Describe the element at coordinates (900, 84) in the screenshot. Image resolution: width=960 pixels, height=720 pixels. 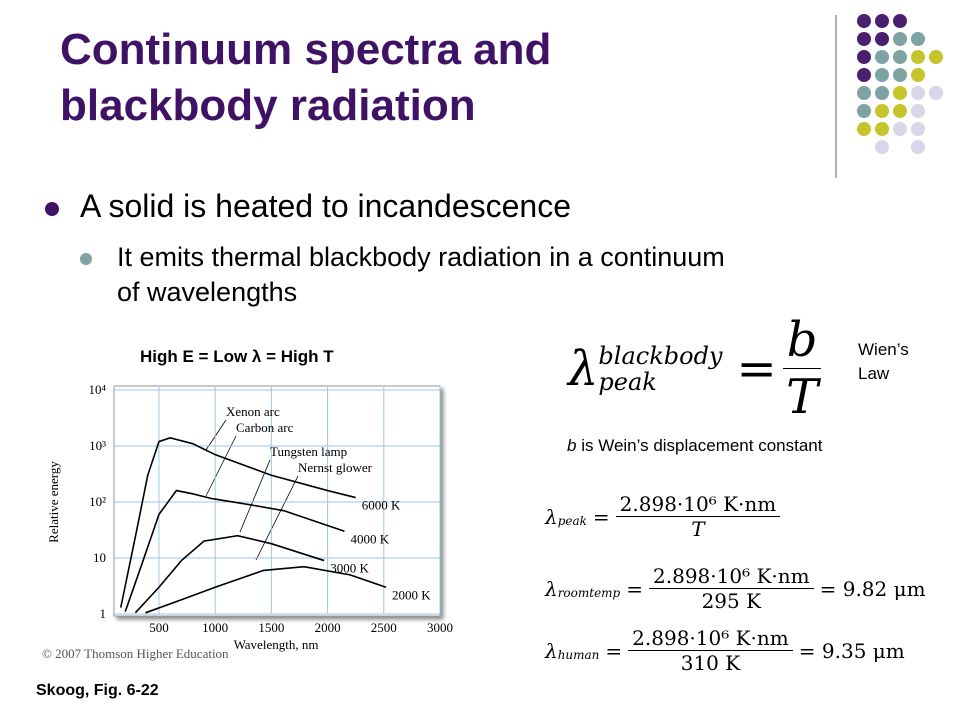
I see `dot-pattern` at that location.